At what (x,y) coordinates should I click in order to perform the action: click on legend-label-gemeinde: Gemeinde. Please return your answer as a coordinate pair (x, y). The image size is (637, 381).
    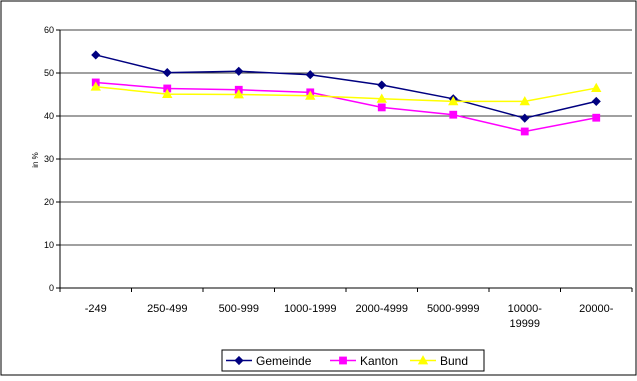
    Looking at the image, I should click on (284, 361).